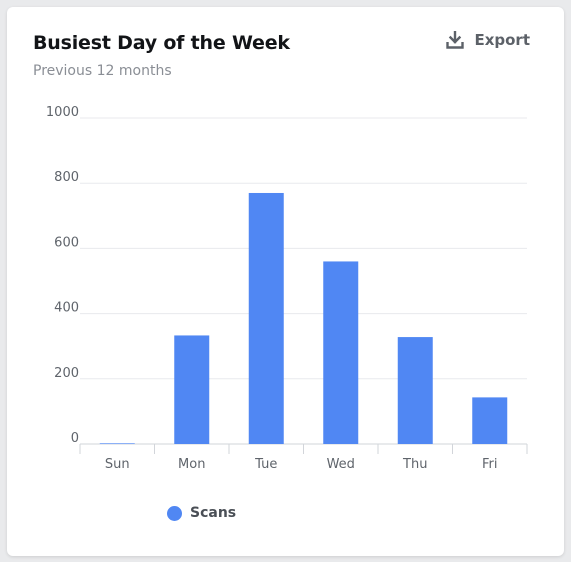 The width and height of the screenshot is (571, 562). Describe the element at coordinates (192, 389) in the screenshot. I see `bar-mon` at that location.